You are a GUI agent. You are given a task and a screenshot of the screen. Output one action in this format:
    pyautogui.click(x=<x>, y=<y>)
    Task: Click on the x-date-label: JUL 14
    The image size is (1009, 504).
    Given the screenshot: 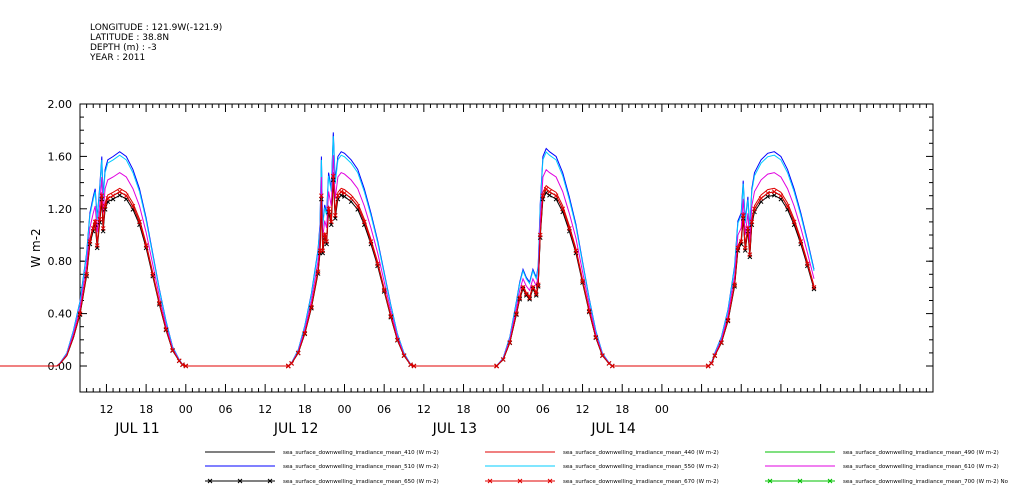 What is the action you would take?
    pyautogui.click(x=613, y=429)
    